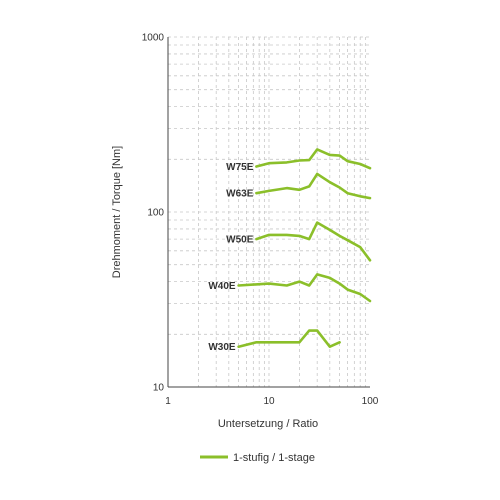 This screenshot has width=500, height=500. What do you see at coordinates (240, 194) in the screenshot?
I see `series-label-w63e: W63E` at bounding box center [240, 194].